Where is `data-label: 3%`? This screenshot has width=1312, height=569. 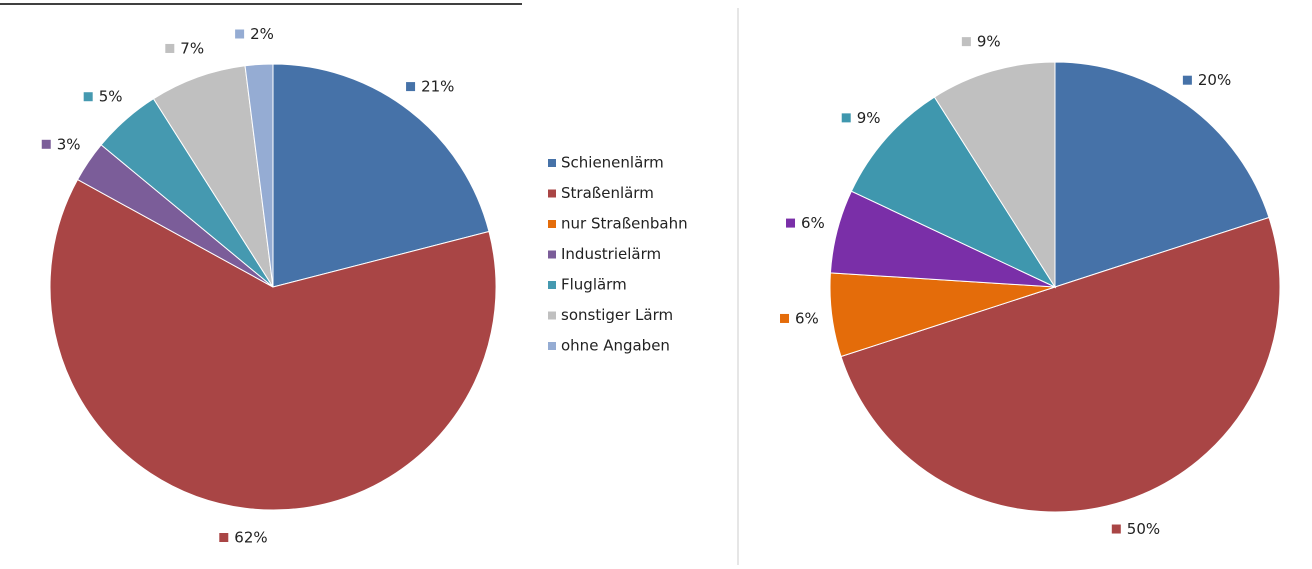
data-label: 3% is located at coordinates (69, 144).